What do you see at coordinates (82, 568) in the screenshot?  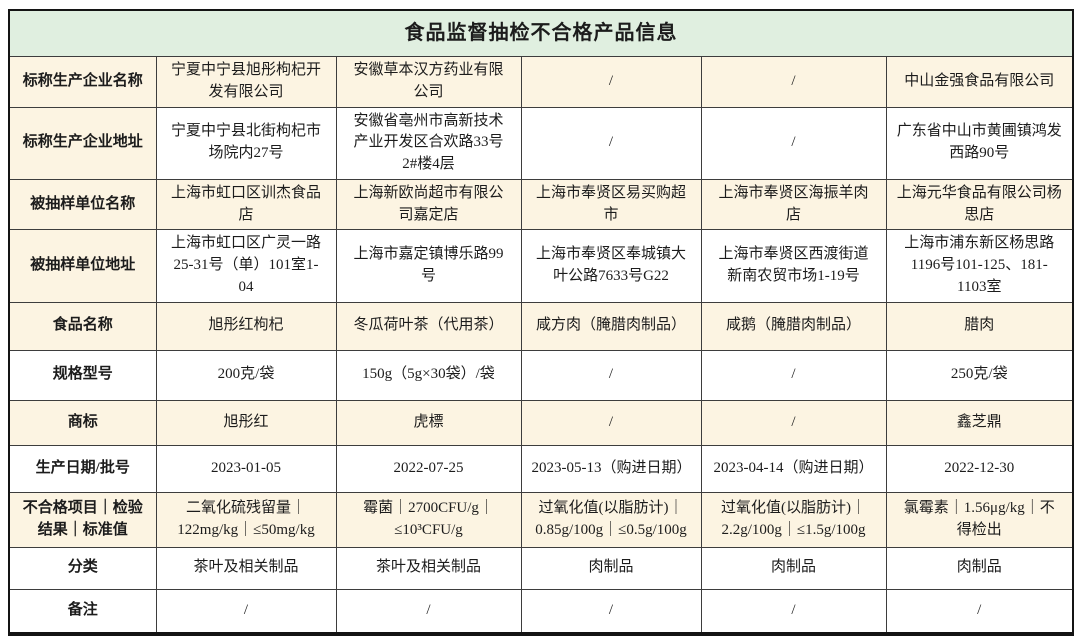 I see `row-label: 分类` at bounding box center [82, 568].